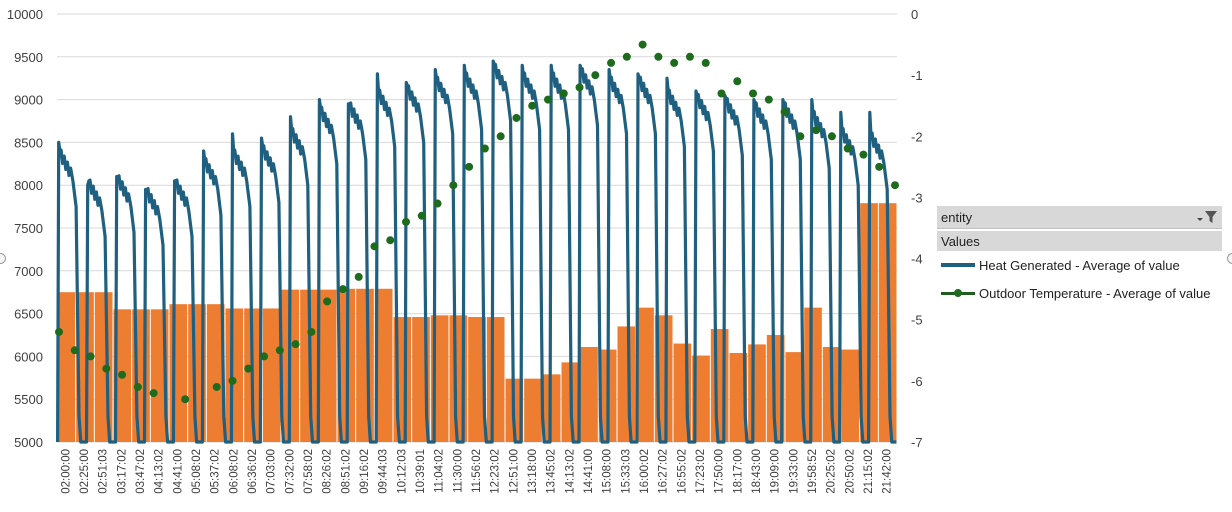  I want to click on x-tick-label: 10:39:01, so click(421, 471).